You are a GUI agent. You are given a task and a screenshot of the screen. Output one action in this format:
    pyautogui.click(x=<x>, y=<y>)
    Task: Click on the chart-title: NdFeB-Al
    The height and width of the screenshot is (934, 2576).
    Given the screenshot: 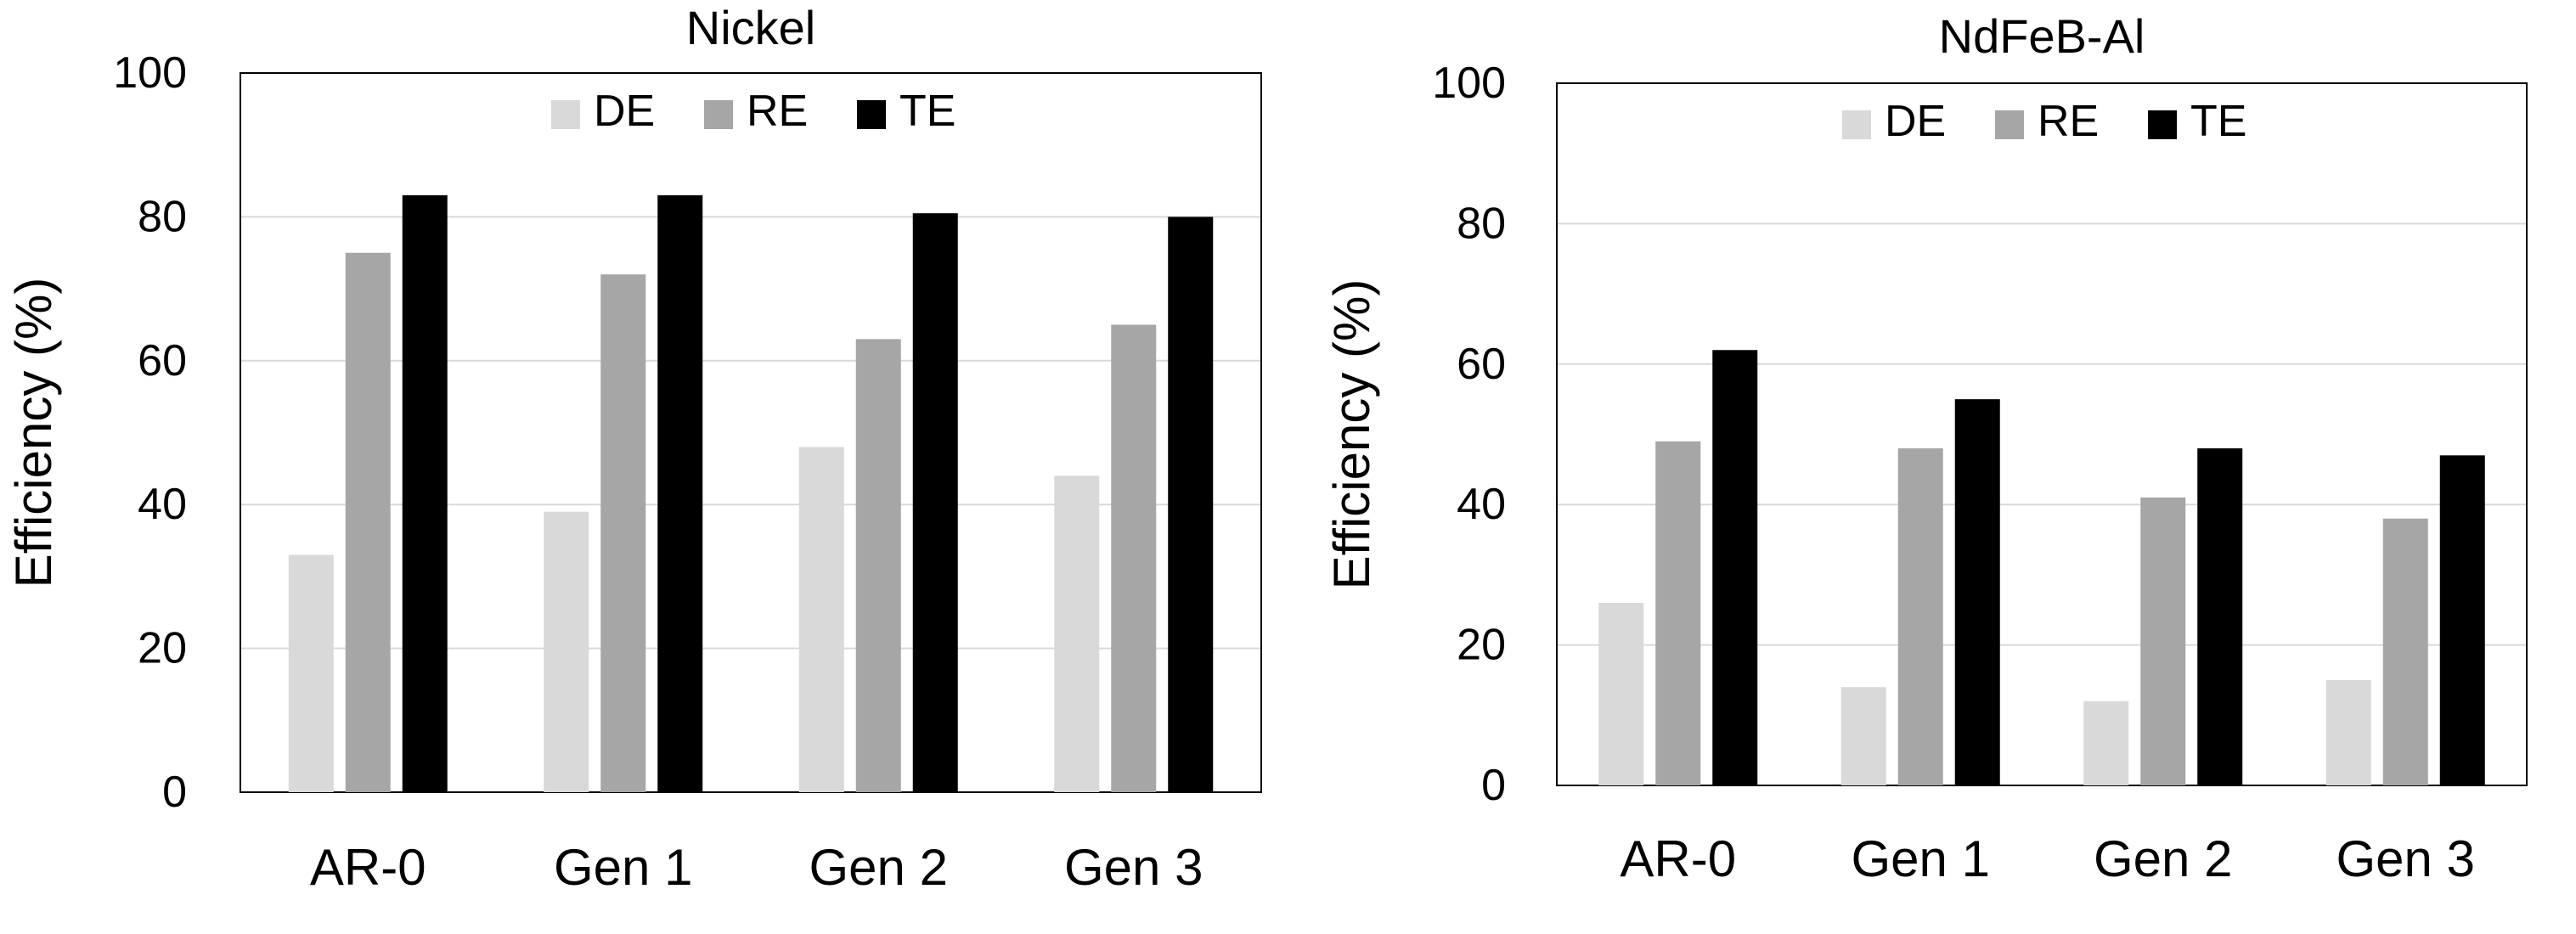 What is the action you would take?
    pyautogui.click(x=2042, y=36)
    